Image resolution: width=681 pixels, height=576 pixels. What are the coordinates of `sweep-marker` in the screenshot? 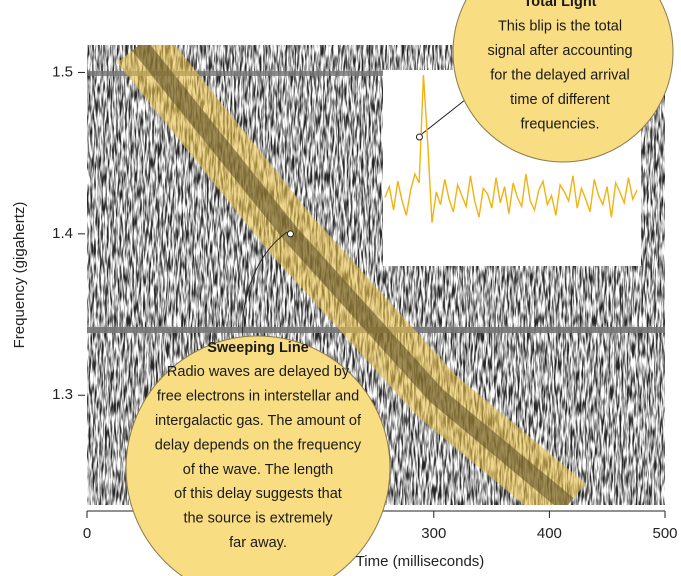 It's located at (290, 234).